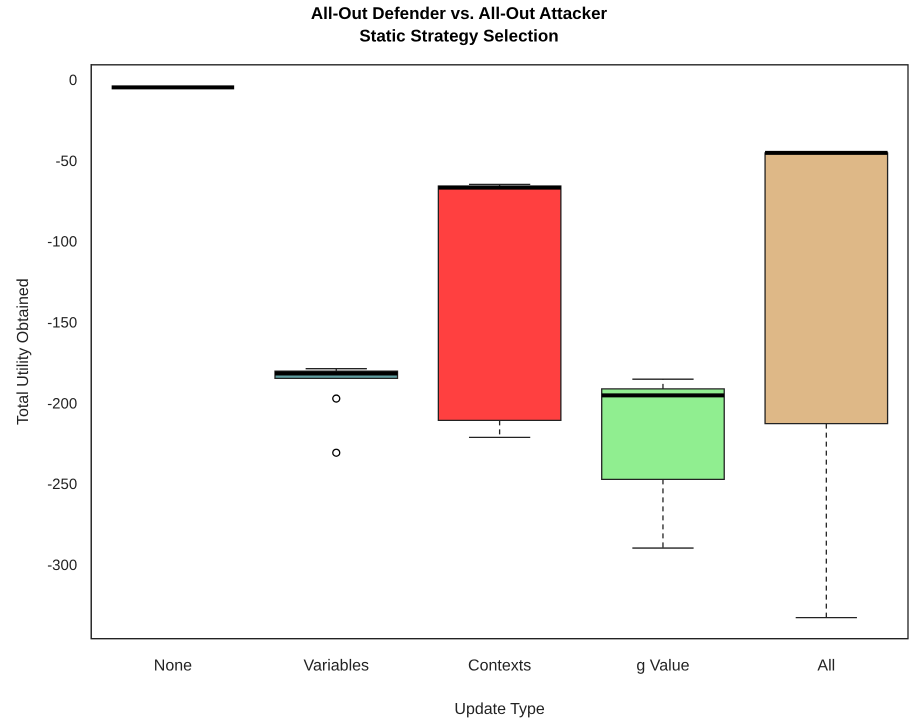  Describe the element at coordinates (62, 242) in the screenshot. I see `y-tick-label: -100` at that location.